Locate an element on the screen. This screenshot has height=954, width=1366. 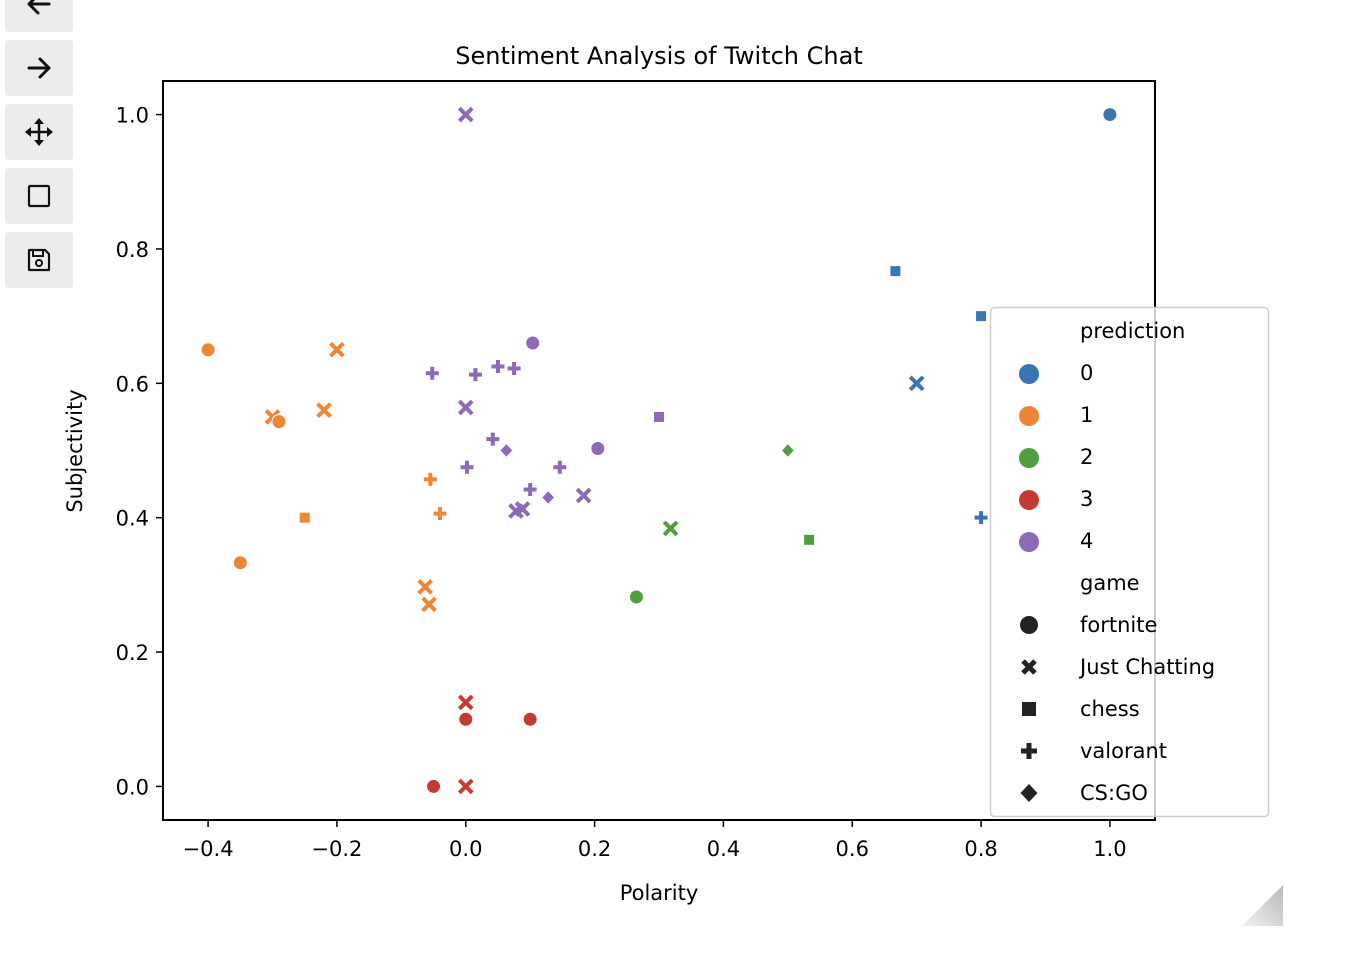
legend-entry-label: valorant is located at coordinates (1123, 751).